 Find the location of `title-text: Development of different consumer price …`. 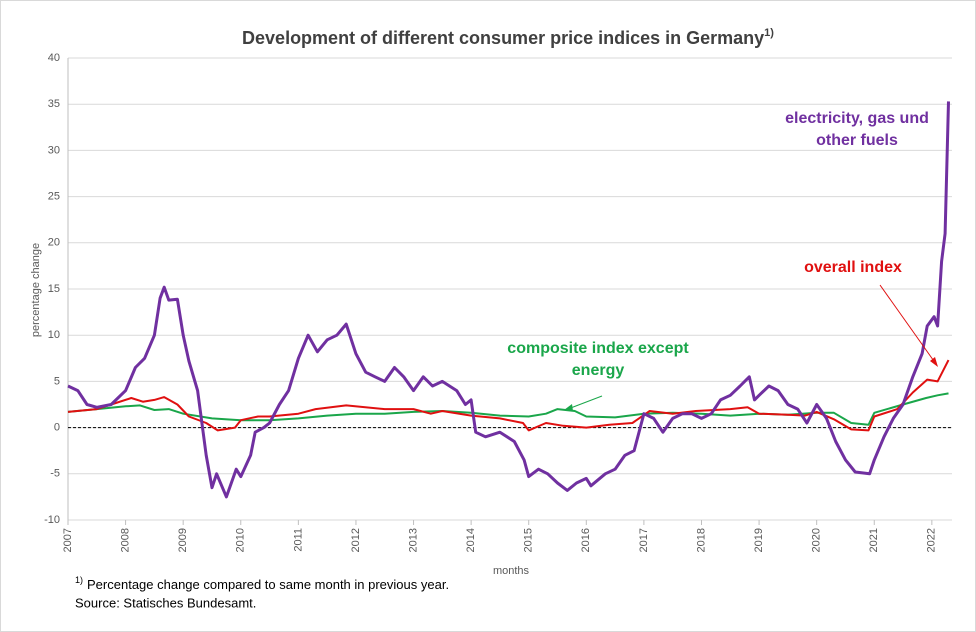

title-text: Development of different consumer price … is located at coordinates (503, 38).